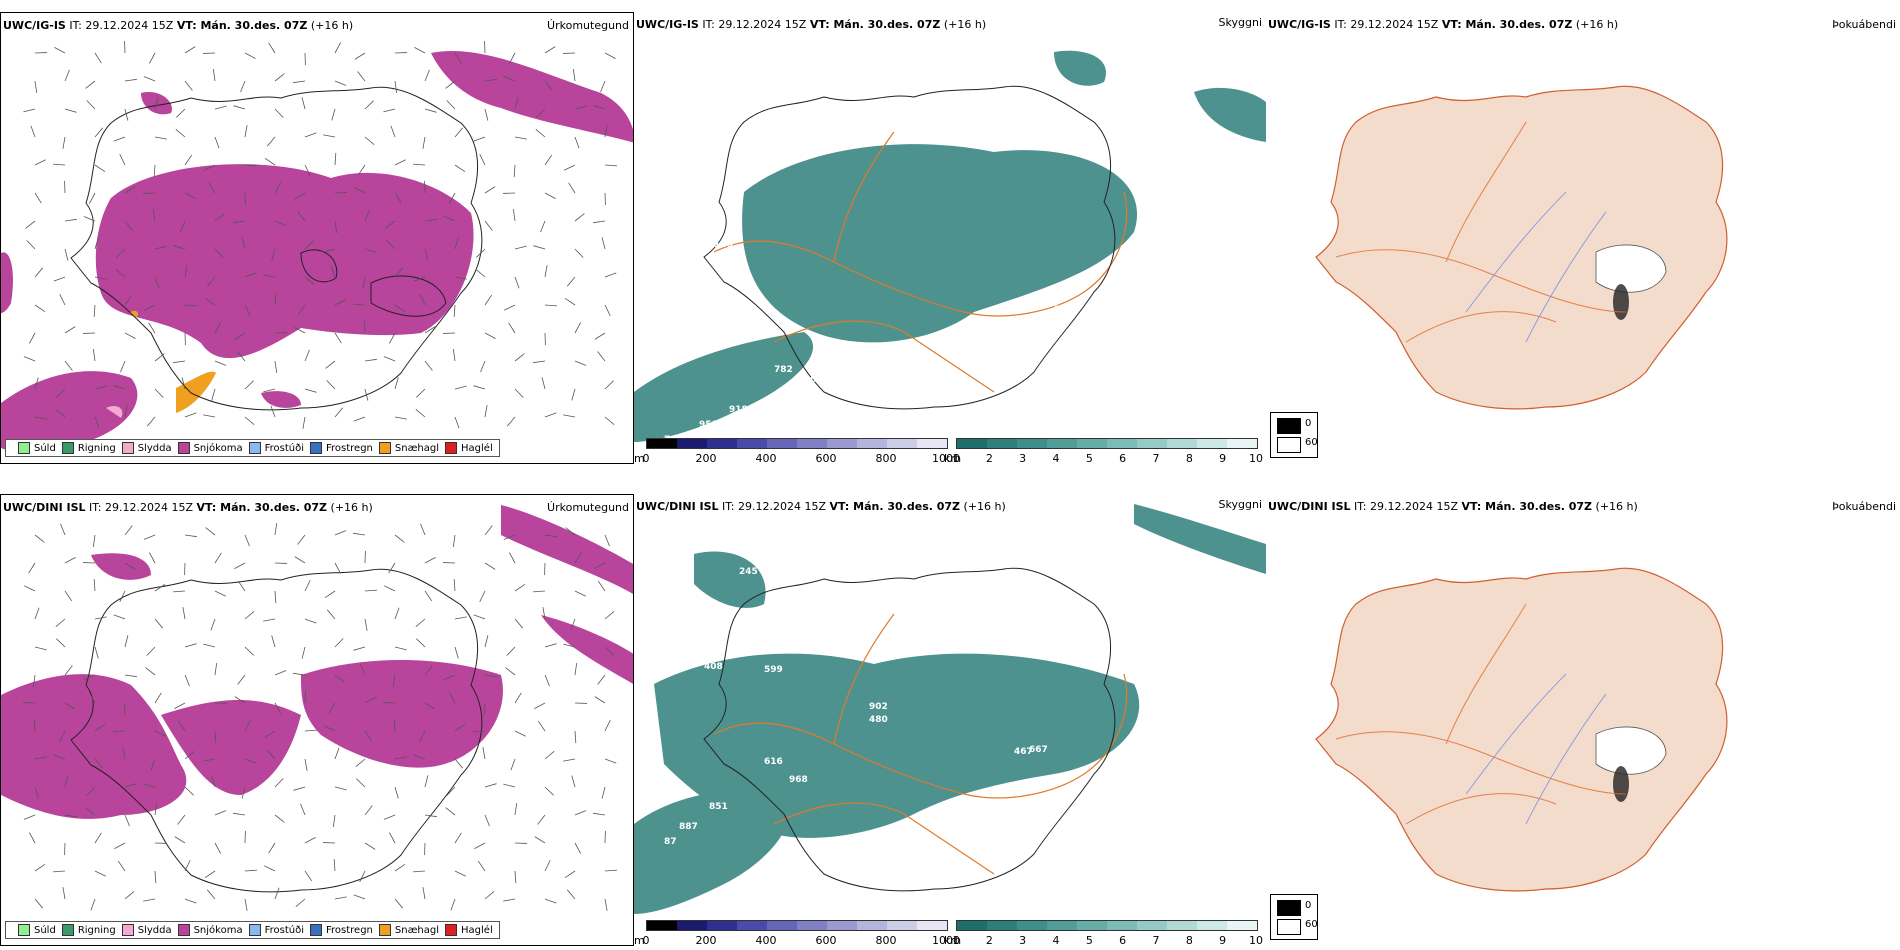 This screenshot has width=1900, height=950. Describe the element at coordinates (141, 507) in the screenshot. I see `issue-time: IT: 29.12.2024 15Z` at that location.